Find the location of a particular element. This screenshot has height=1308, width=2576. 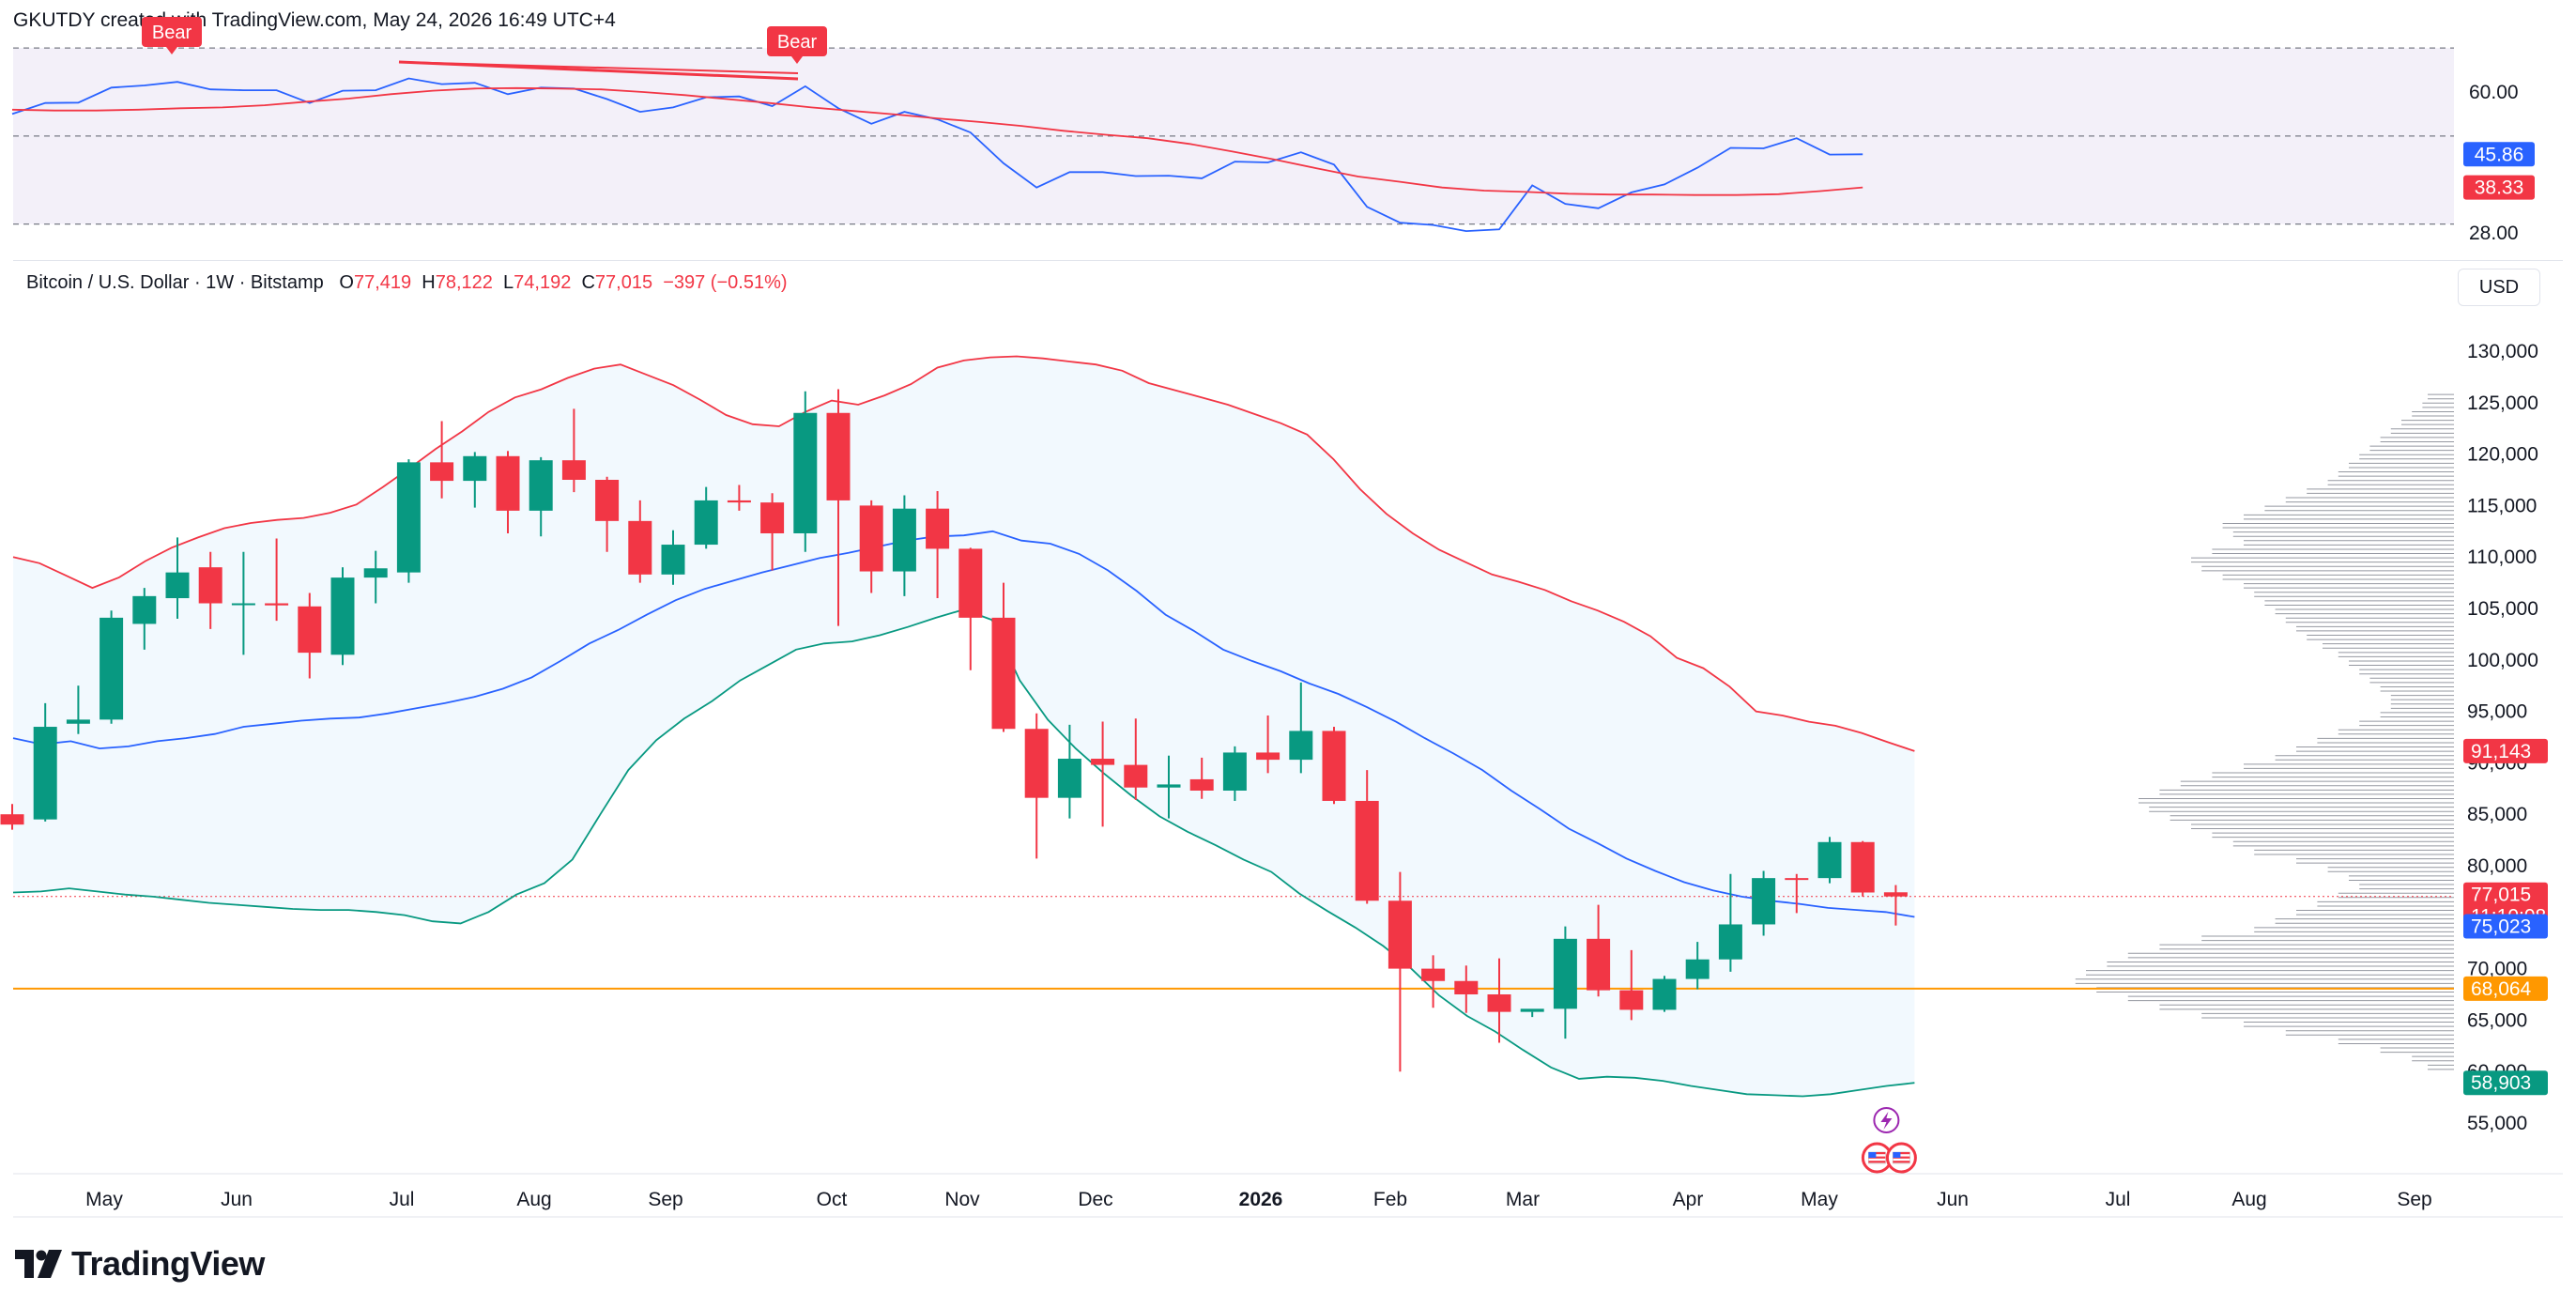

price-tick-label: 110,000 is located at coordinates (2502, 557).